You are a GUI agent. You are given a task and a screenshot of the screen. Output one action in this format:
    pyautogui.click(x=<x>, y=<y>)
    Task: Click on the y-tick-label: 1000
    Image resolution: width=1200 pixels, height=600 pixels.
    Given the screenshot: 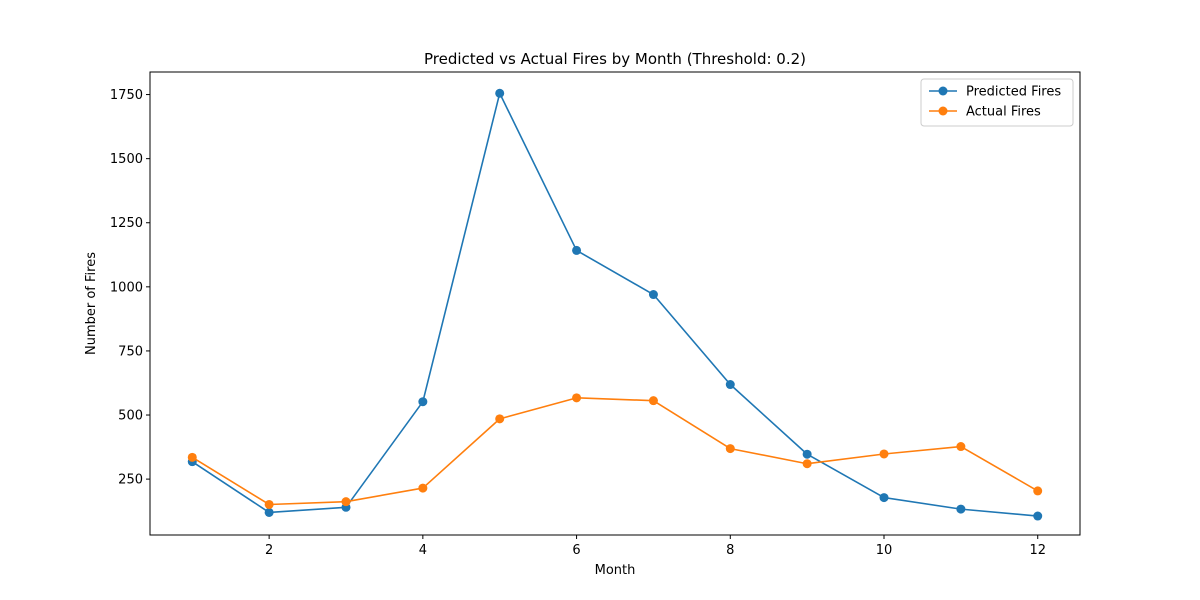 What is the action you would take?
    pyautogui.click(x=126, y=287)
    